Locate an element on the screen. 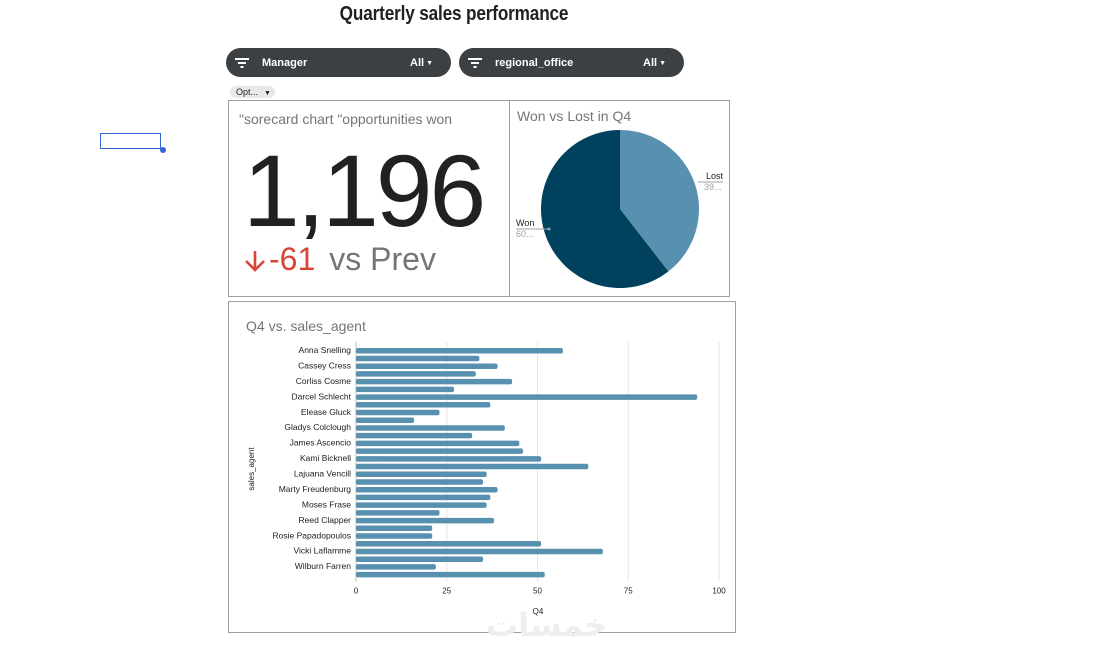  x-tick-label: 50 is located at coordinates (537, 591).